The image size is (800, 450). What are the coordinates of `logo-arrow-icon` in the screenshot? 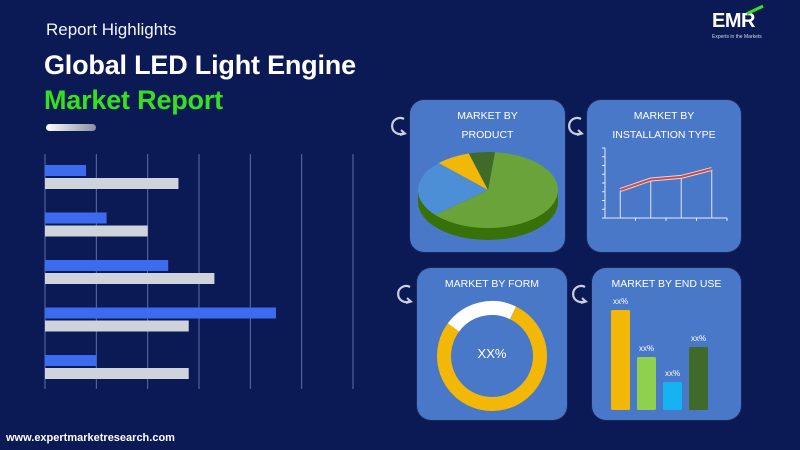 It's located at (757, 14).